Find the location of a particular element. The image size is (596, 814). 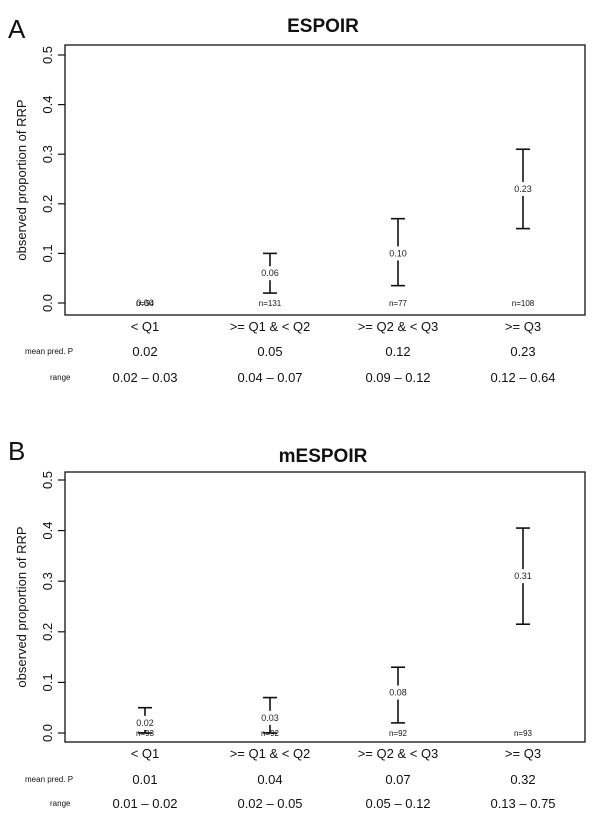

panel-a-y-tick-label: 0.3 is located at coordinates (47, 154).